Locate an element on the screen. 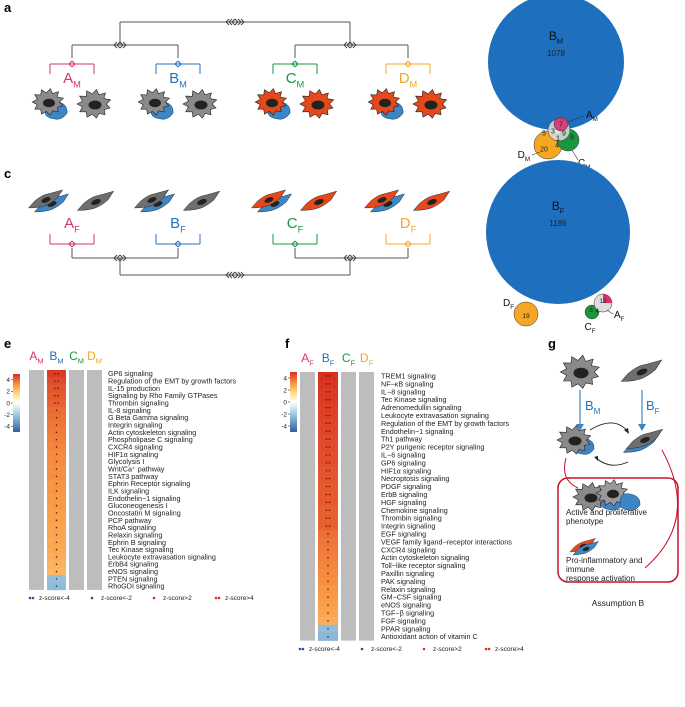  venn-circle is located at coordinates (561, 124).